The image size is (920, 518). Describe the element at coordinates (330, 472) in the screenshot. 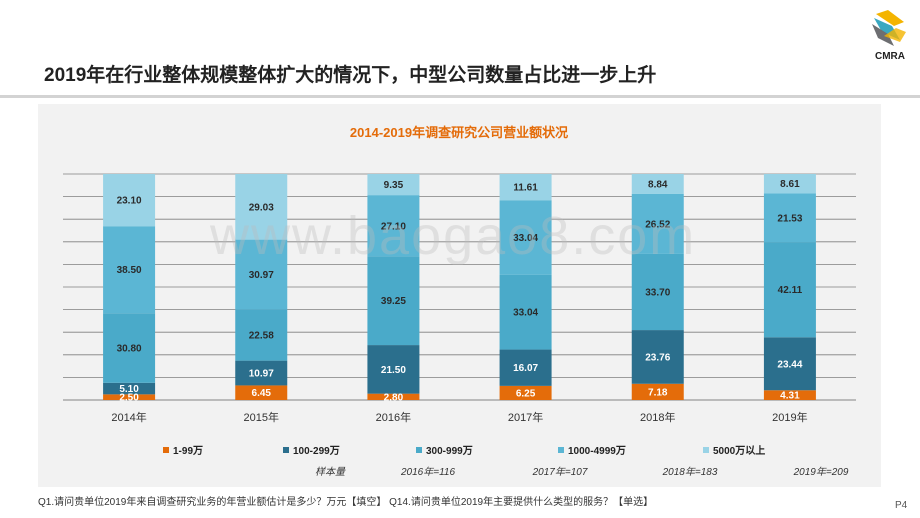

I see `sample-size-label: 样本量` at that location.